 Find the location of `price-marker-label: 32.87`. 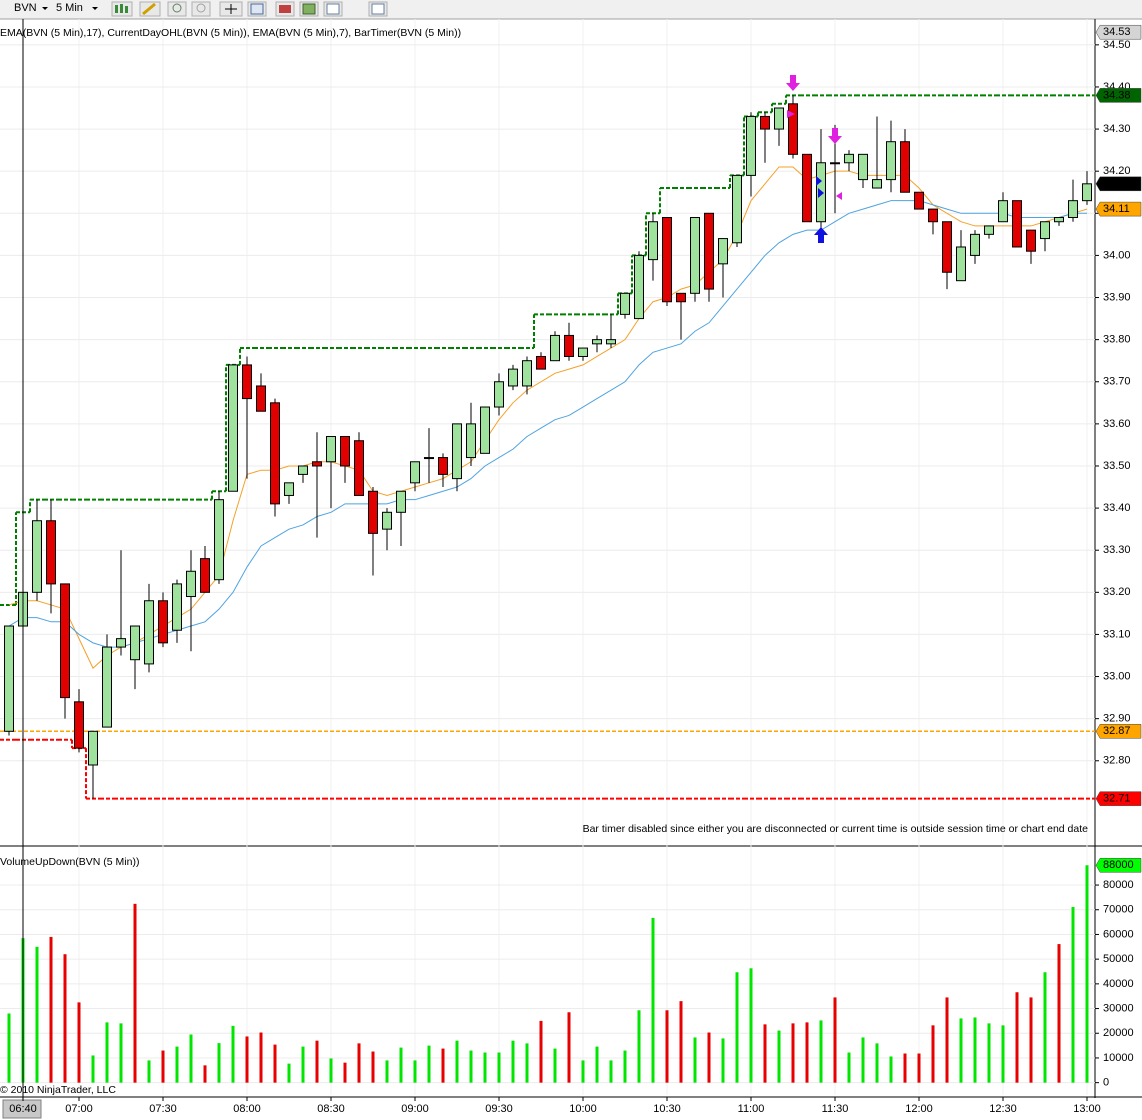

price-marker-label: 32.87 is located at coordinates (1117, 731).